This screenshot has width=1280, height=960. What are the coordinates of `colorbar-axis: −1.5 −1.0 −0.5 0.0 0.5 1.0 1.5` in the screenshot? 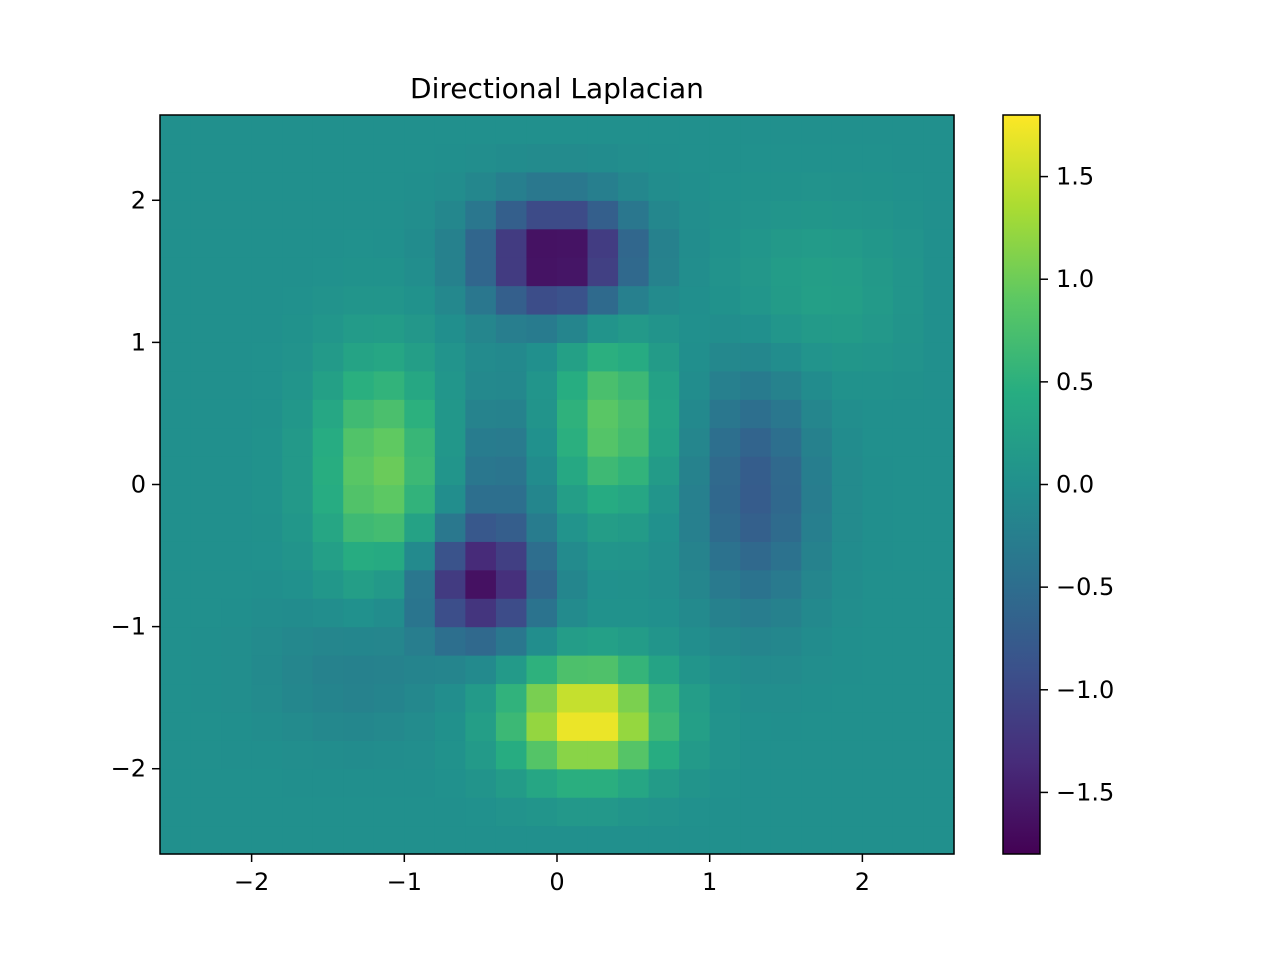 It's located at (1077, 484).